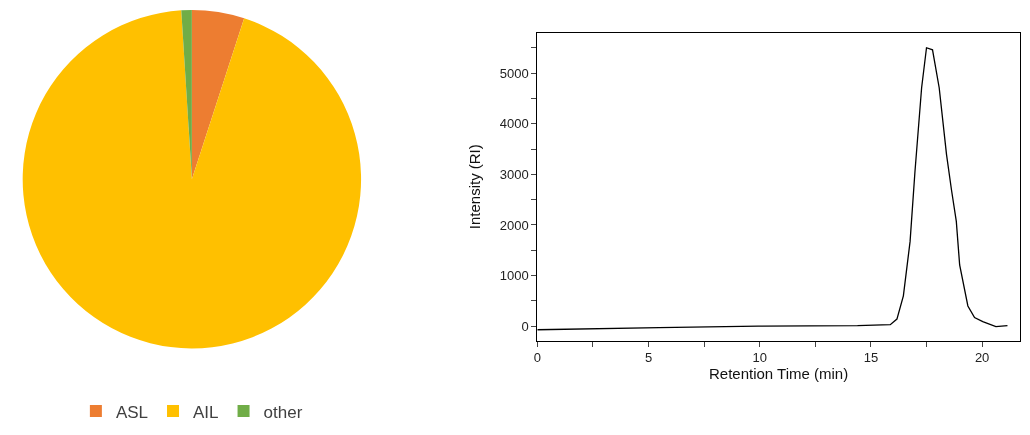 This screenshot has height=435, width=1030. Describe the element at coordinates (871, 358) in the screenshot. I see `x-tick-label: 15` at that location.